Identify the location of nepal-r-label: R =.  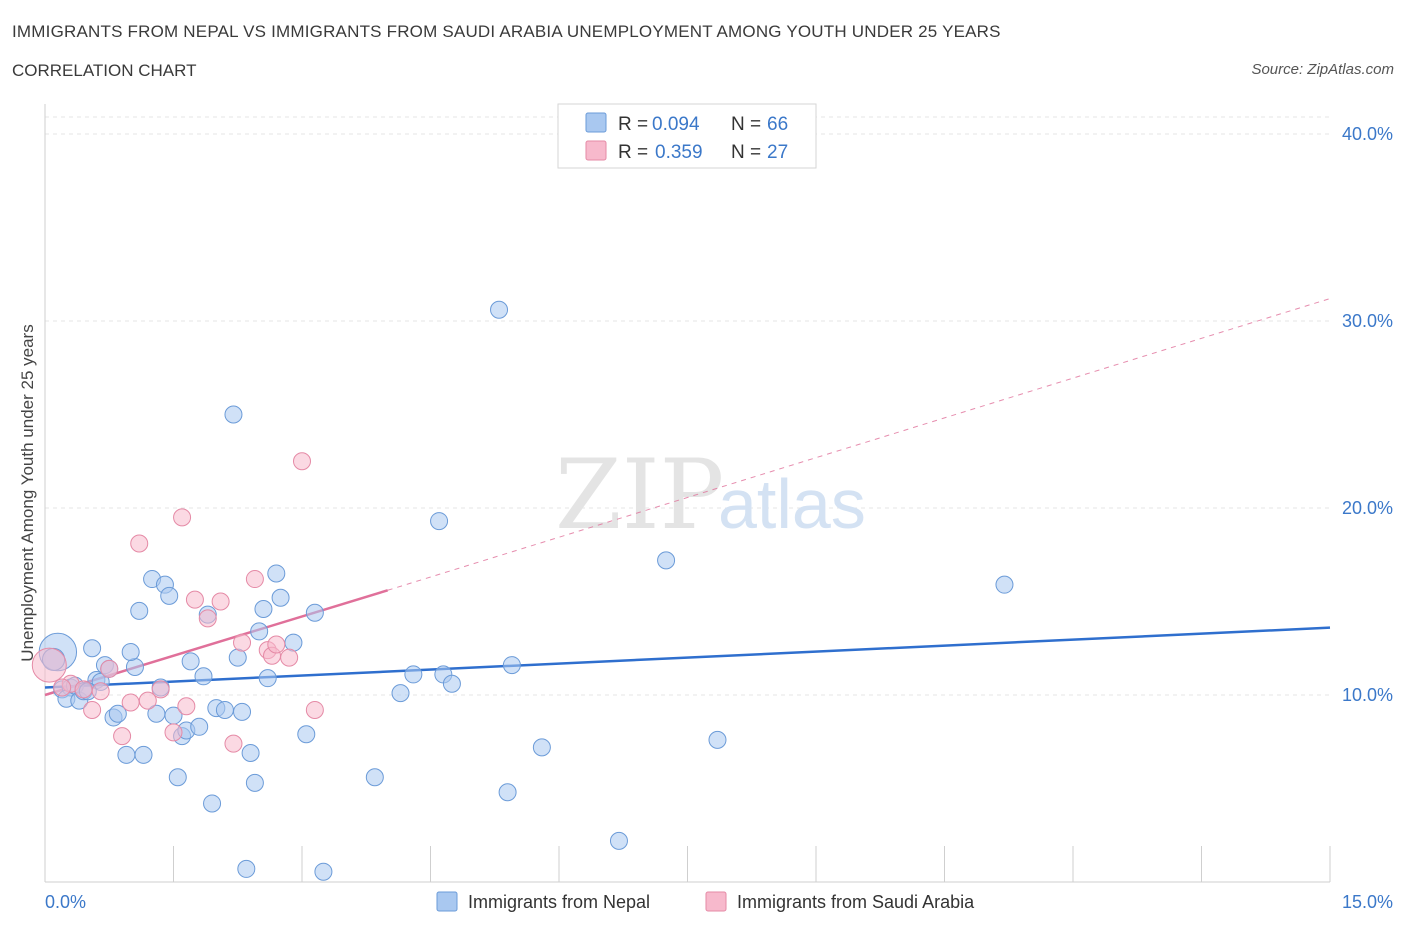
(633, 124).